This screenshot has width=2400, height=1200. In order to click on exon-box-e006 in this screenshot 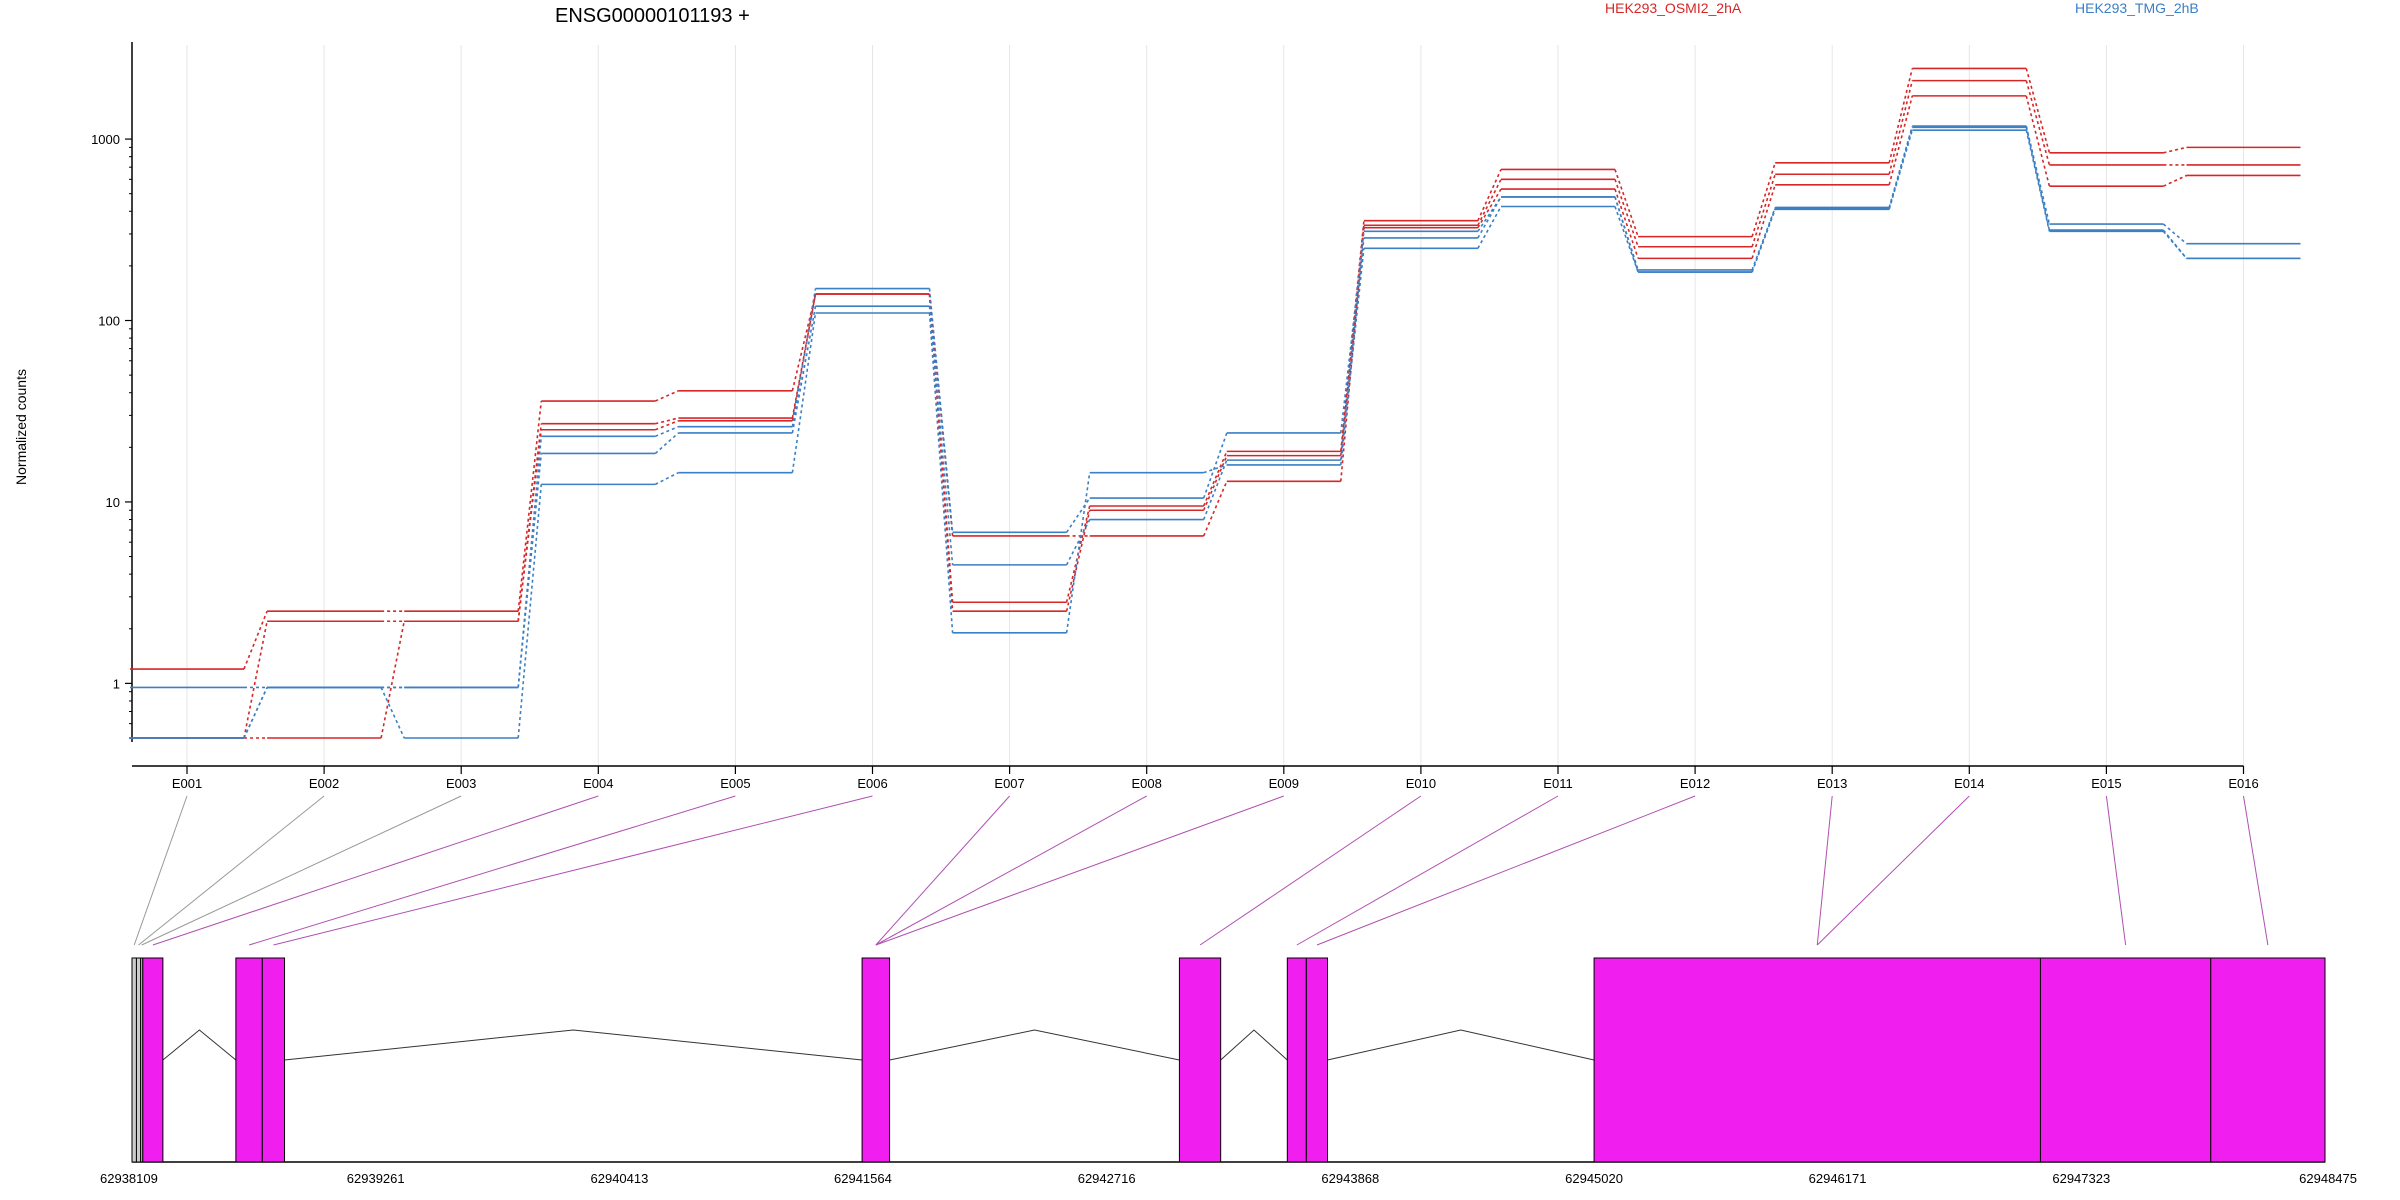, I will do `click(273, 1060)`.